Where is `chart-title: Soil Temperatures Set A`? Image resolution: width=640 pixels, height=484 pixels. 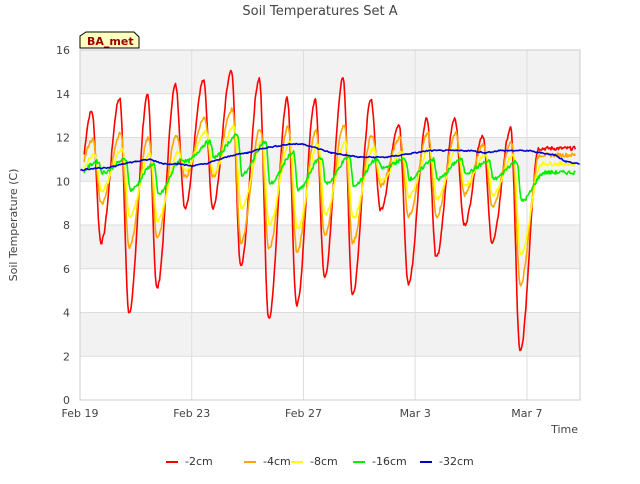 chart-title: Soil Temperatures Set A is located at coordinates (319, 11).